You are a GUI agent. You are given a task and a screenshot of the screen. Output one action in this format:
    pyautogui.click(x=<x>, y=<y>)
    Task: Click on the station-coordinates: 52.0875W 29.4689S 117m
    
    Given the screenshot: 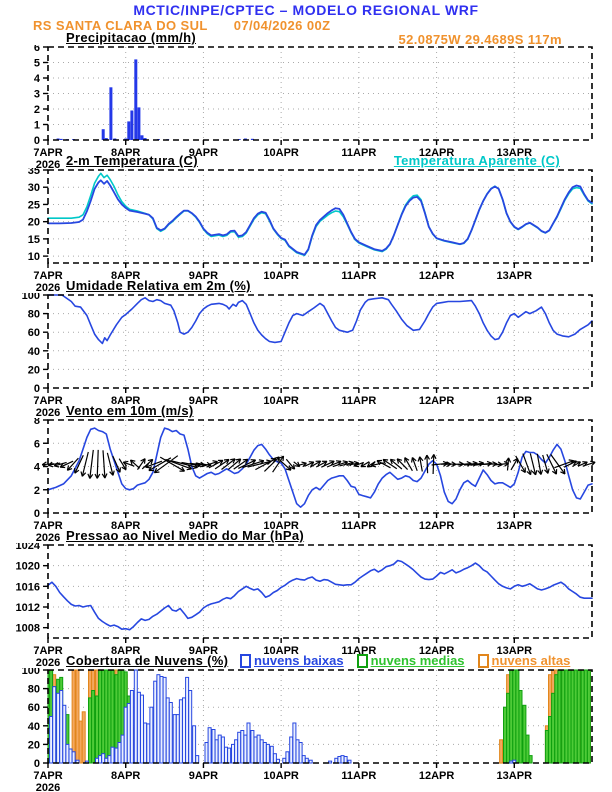 What is the action you would take?
    pyautogui.click(x=480, y=39)
    